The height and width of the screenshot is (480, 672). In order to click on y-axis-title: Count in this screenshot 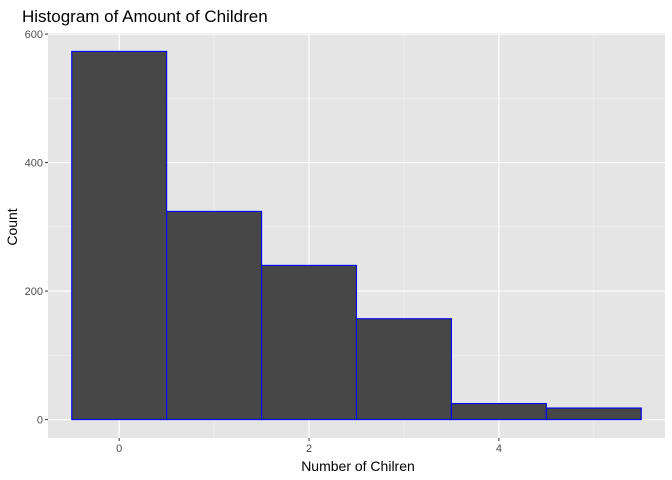, I will do `click(12, 226)`.